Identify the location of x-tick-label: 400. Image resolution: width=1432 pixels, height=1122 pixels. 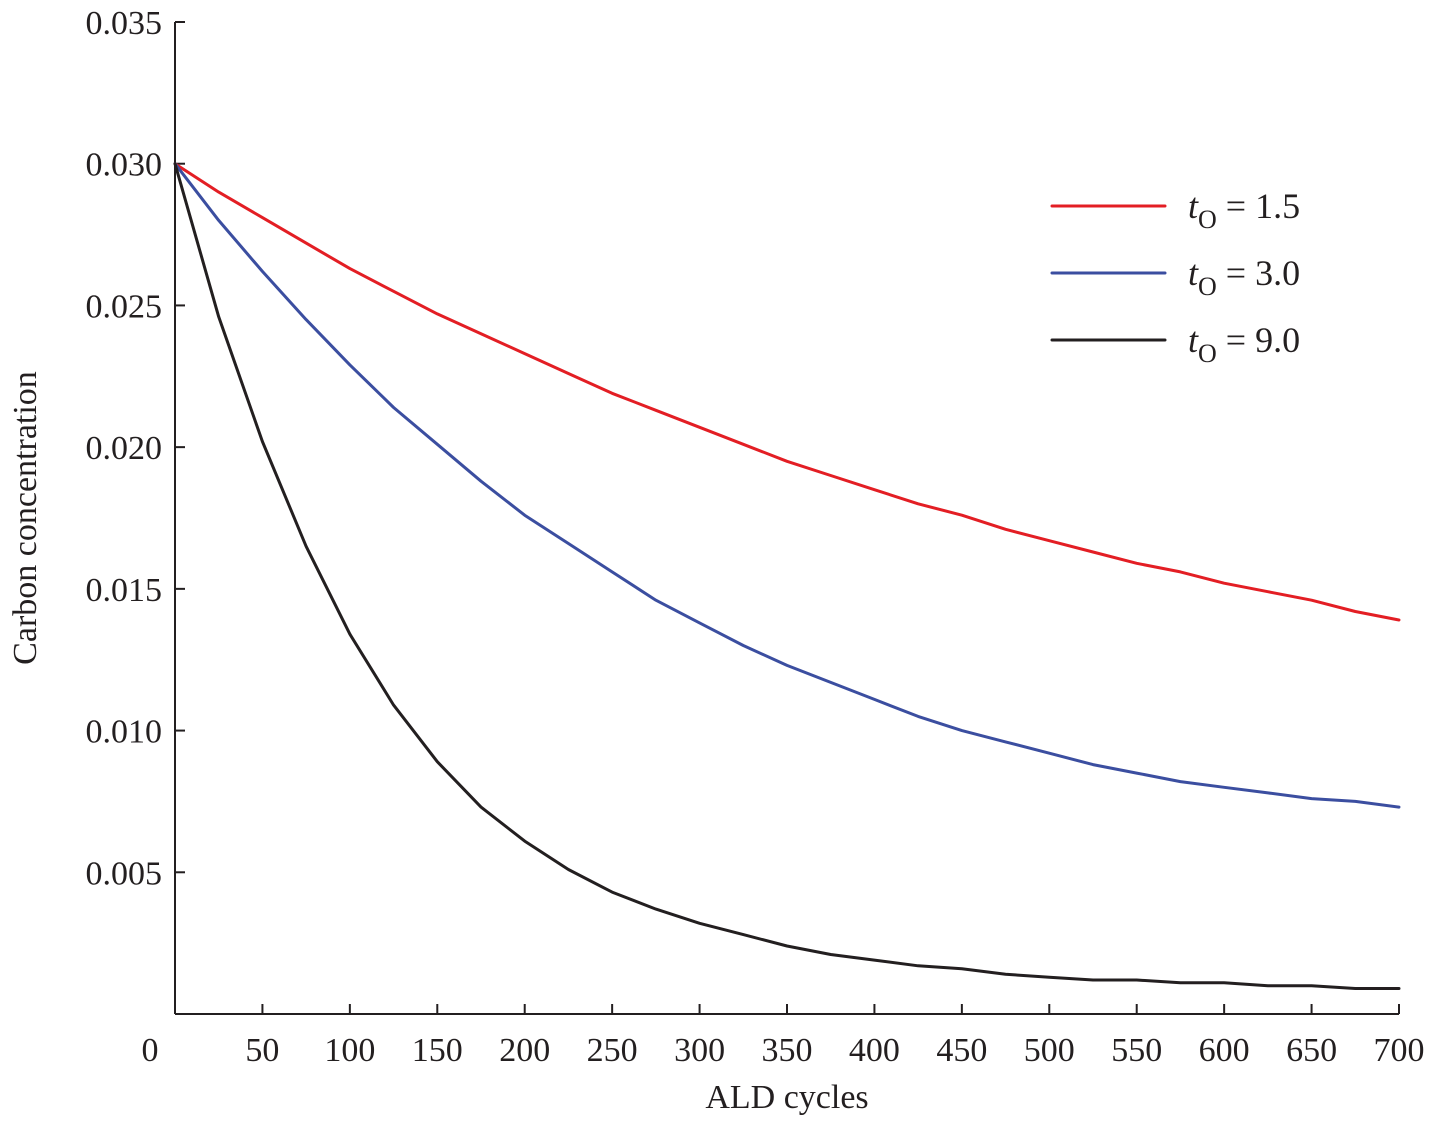
(874, 1050).